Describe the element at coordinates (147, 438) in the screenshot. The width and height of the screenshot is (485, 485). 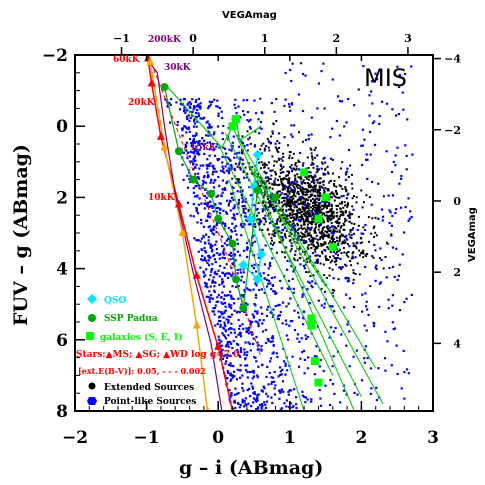
I see `x-tick-label: −1` at that location.